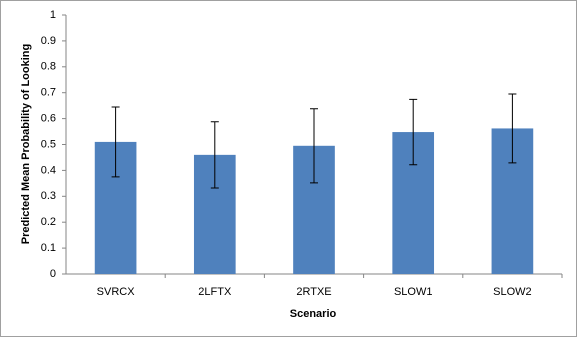 The height and width of the screenshot is (337, 577). Describe the element at coordinates (48, 67) in the screenshot. I see `y-tick-label: 0.8` at that location.